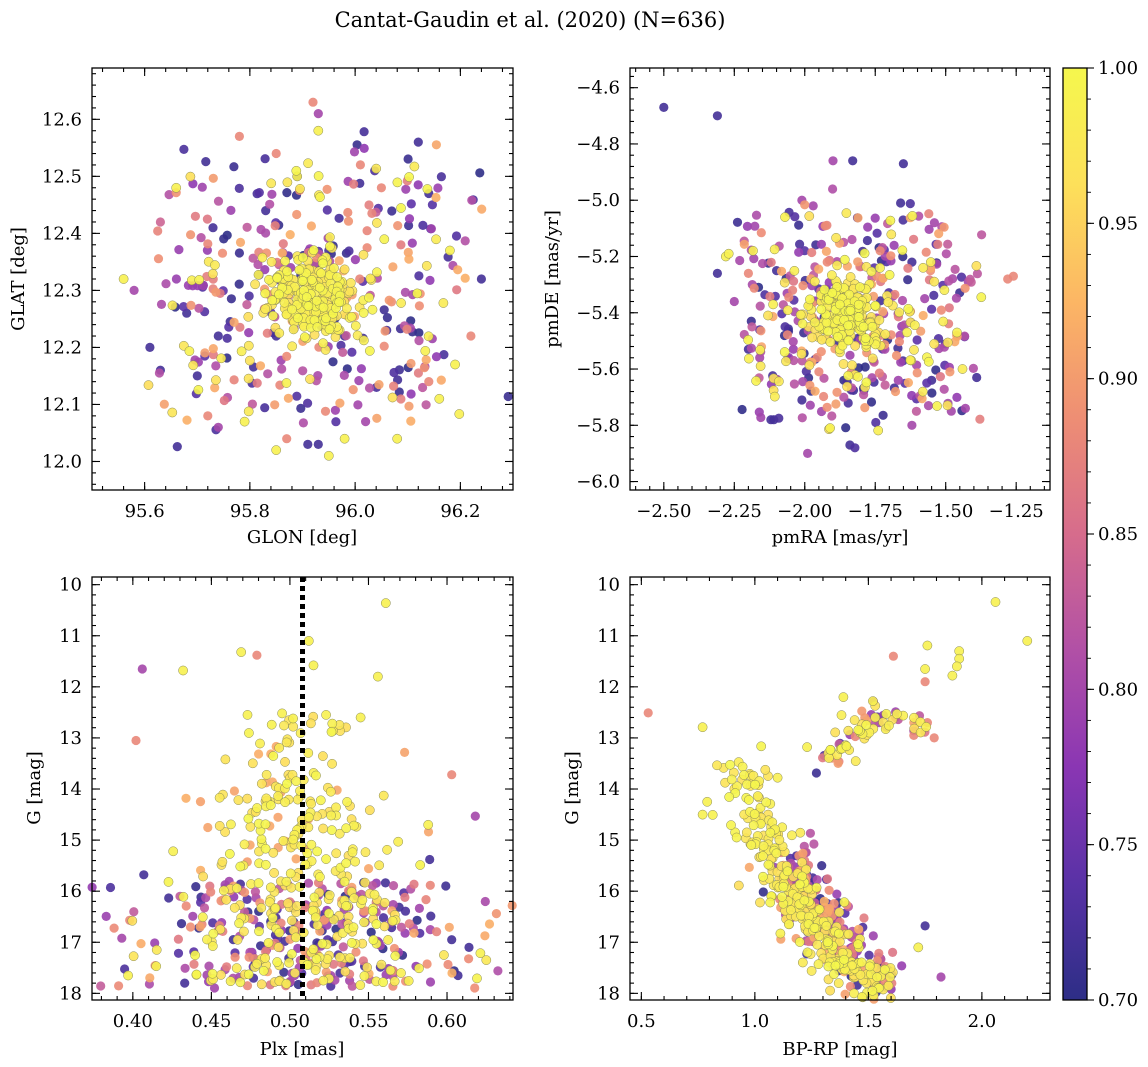  Describe the element at coordinates (62, 119) in the screenshot. I see `y-tick-label: 12.6` at that location.